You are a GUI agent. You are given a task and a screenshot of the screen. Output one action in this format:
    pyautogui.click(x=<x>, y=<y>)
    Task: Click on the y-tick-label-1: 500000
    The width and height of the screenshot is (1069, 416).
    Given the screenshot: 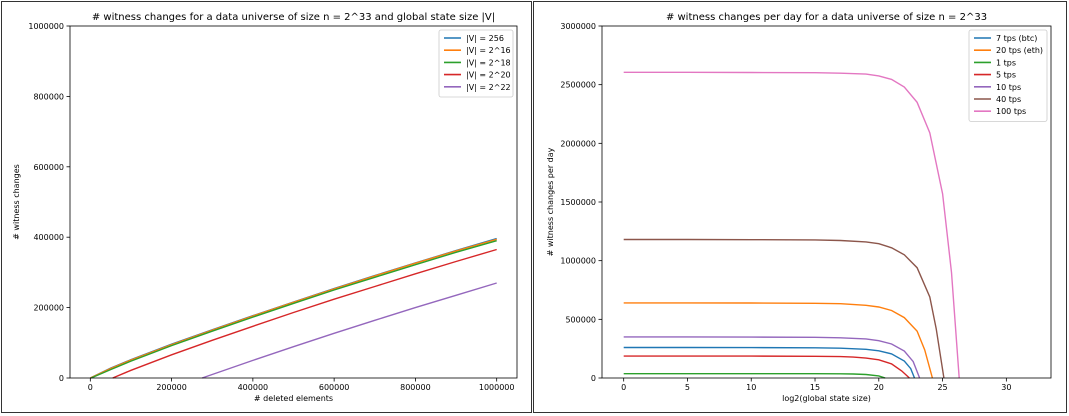 What is the action you would take?
    pyautogui.click(x=580, y=319)
    